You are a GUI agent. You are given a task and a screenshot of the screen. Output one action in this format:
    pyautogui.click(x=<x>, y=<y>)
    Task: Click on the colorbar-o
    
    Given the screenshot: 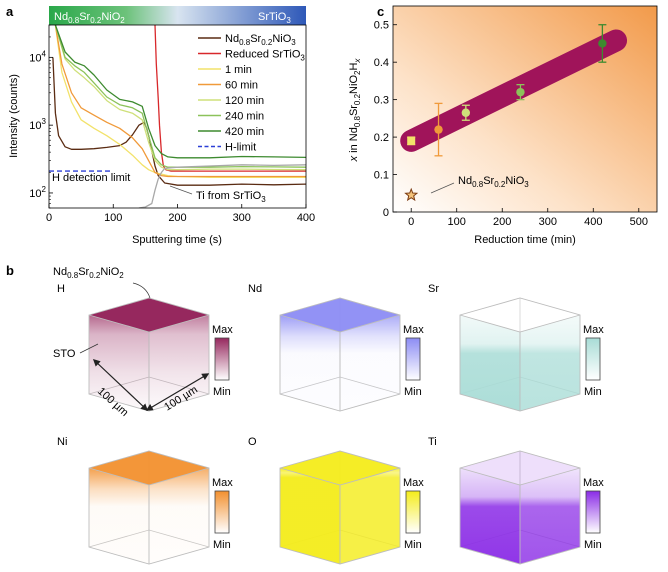 What is the action you would take?
    pyautogui.click(x=413, y=512)
    